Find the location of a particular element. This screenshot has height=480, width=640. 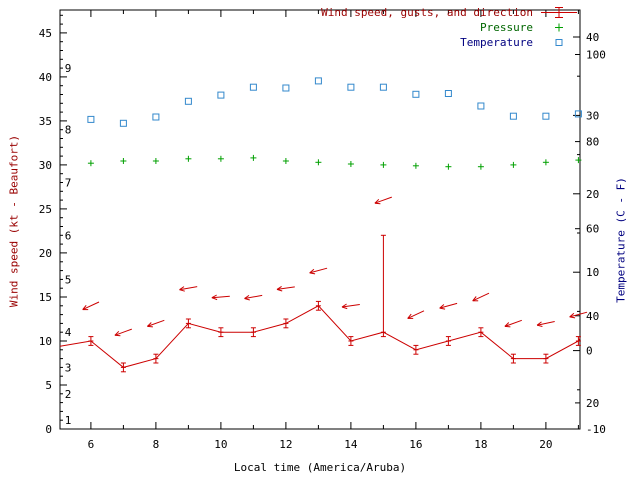

left-axis-title: Wind speed (kt - Beaufort) is located at coordinates (14, 221).